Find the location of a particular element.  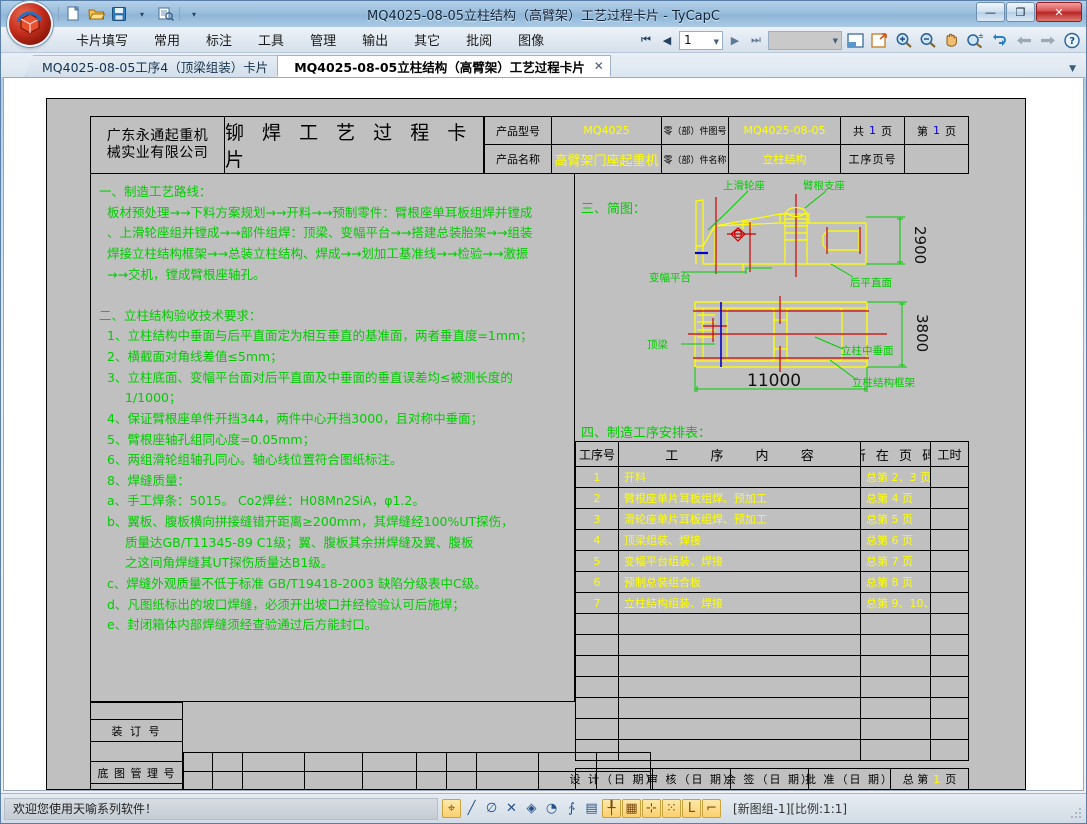

zoom-out-icon is located at coordinates (927, 40).